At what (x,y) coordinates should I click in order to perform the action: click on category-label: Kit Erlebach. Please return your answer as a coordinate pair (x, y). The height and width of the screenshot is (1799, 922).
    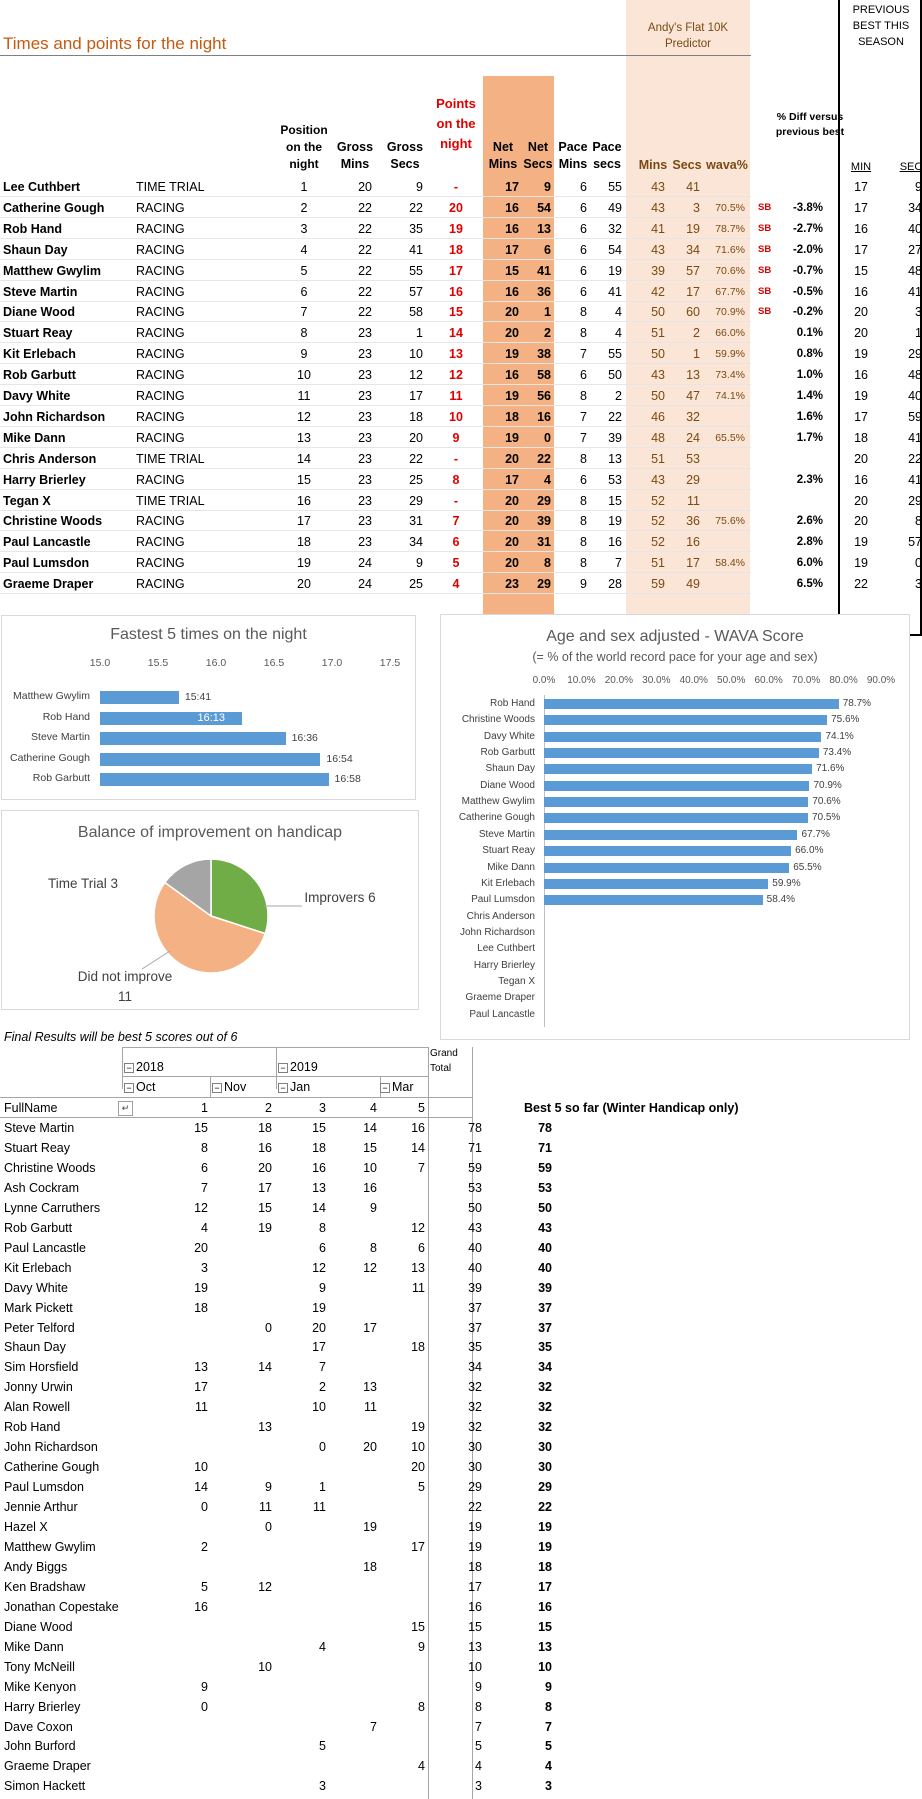
    Looking at the image, I should click on (508, 883).